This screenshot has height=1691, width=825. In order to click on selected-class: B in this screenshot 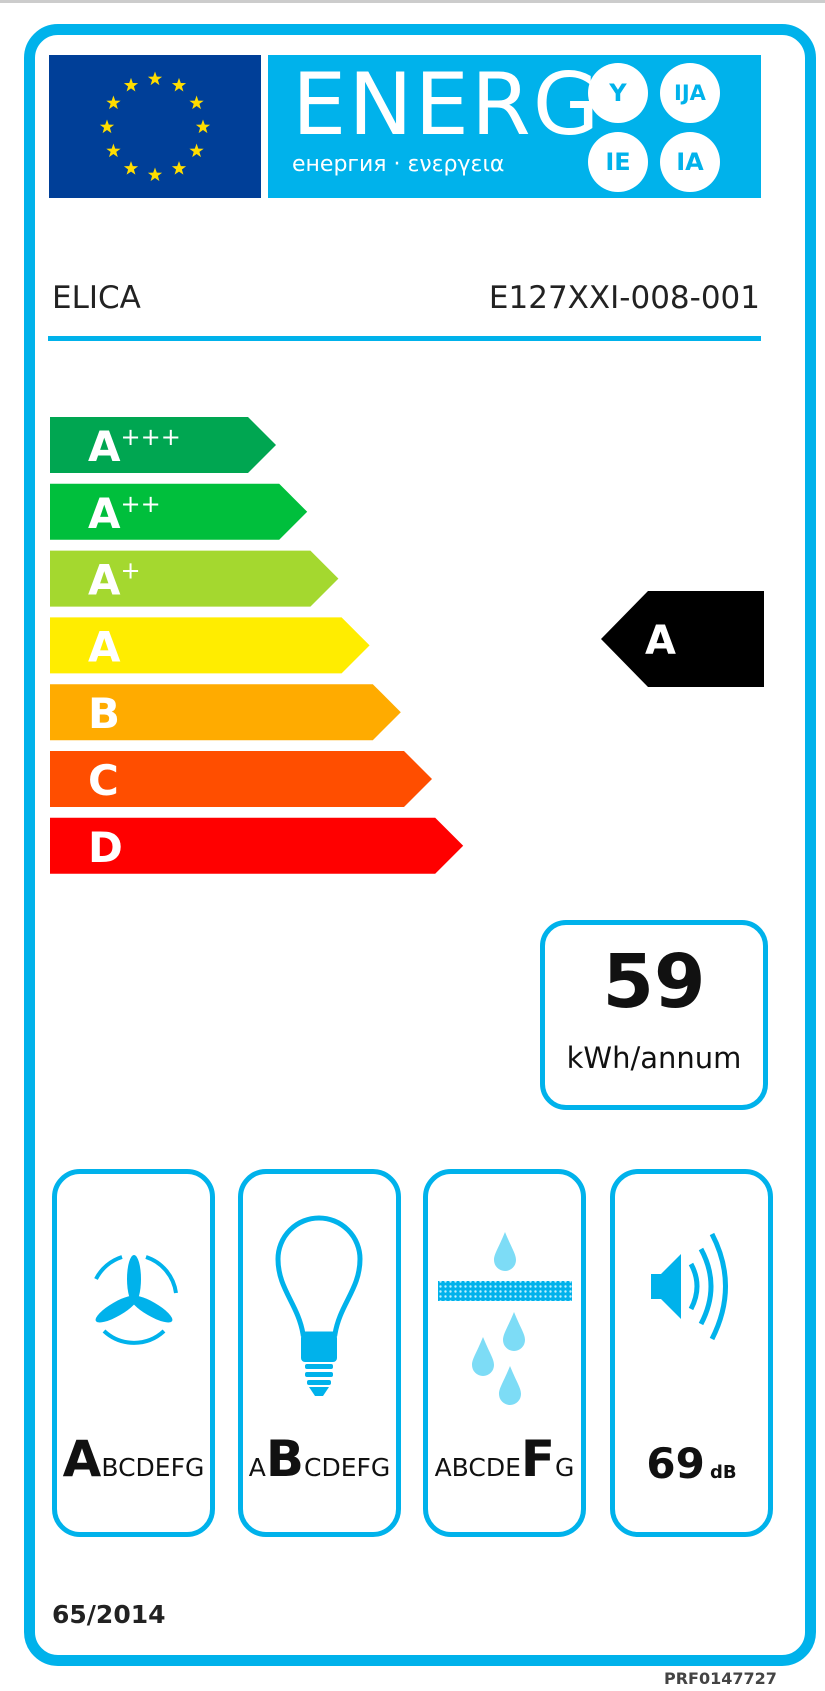, I will do `click(284, 1459)`.